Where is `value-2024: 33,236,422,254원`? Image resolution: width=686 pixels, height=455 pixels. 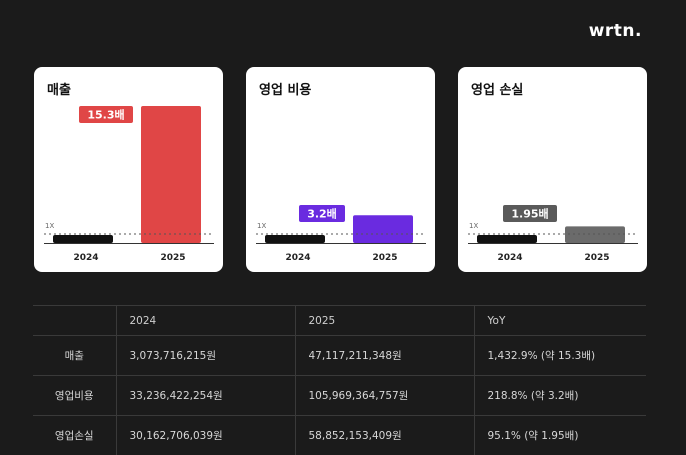
value-2024: 33,236,422,254원 is located at coordinates (205, 396).